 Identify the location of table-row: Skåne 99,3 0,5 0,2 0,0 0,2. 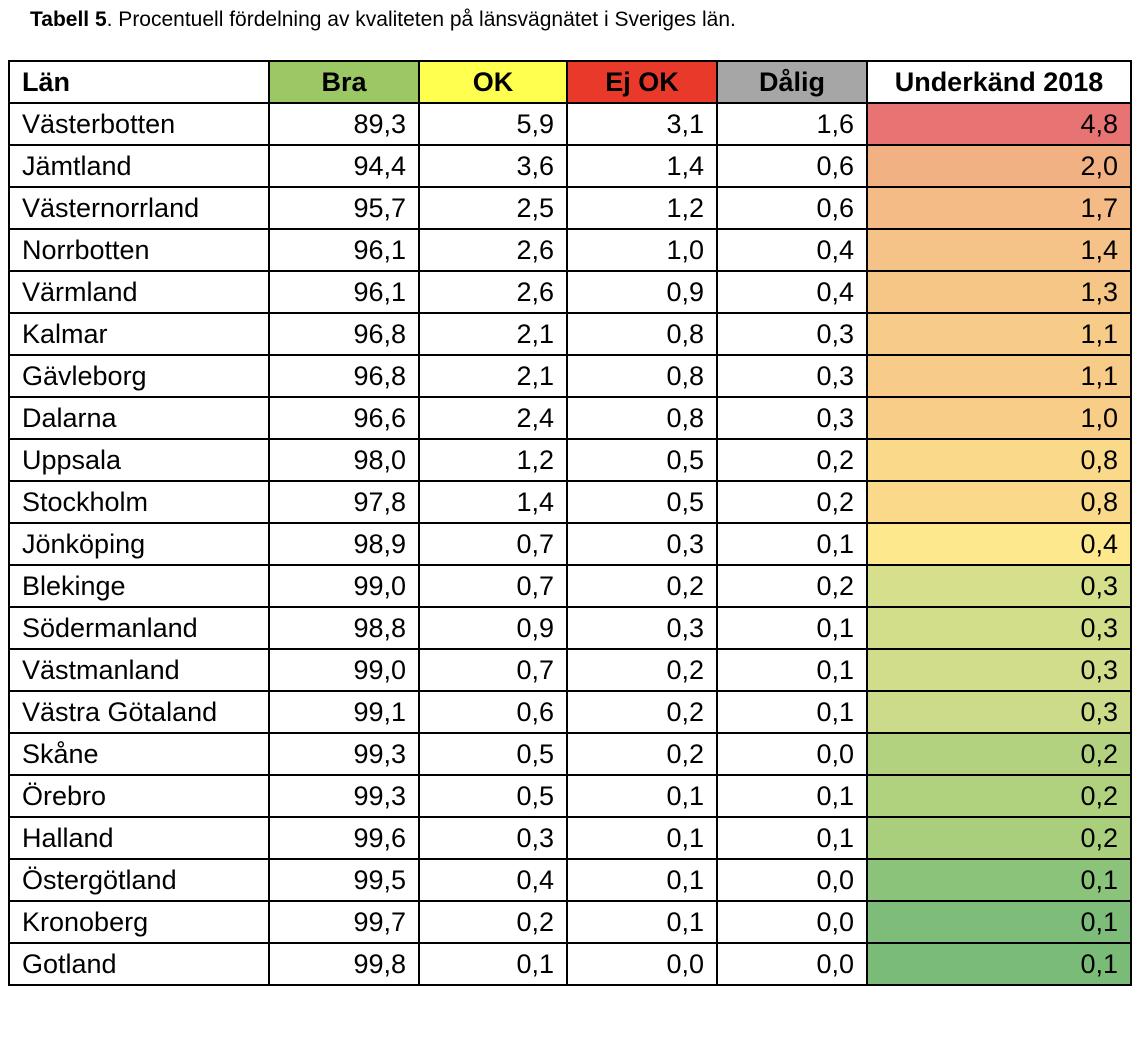
(570, 754).